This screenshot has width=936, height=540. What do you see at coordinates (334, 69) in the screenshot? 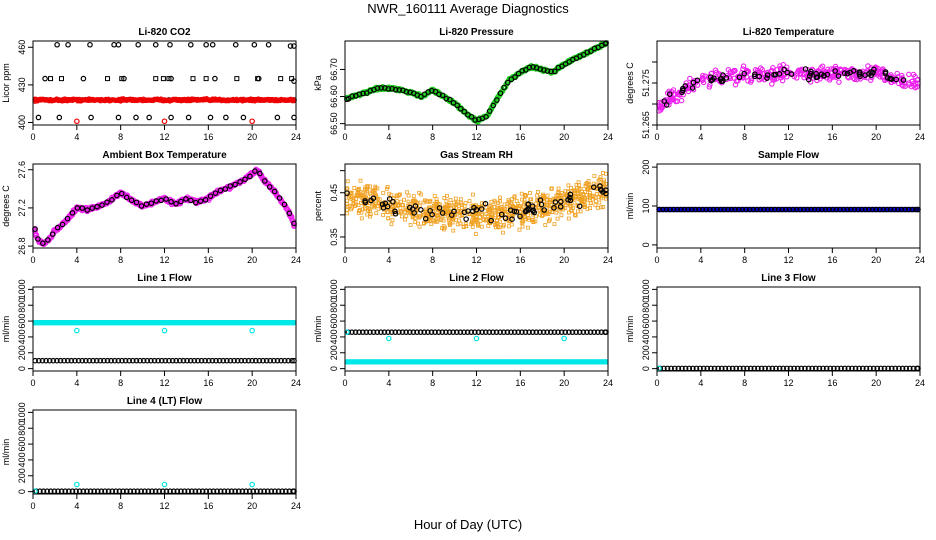
I see `y-tick-label: 66.70` at bounding box center [334, 69].